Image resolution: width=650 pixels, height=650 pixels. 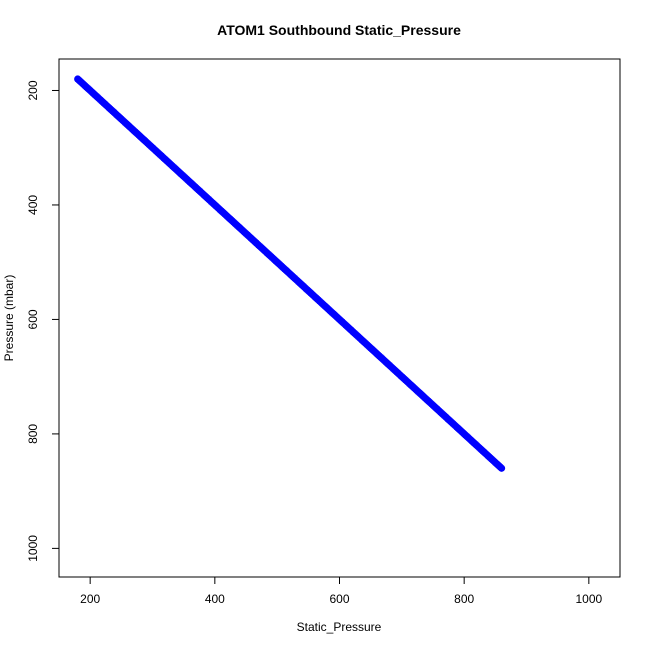 What do you see at coordinates (215, 599) in the screenshot?
I see `x-tick-label: 400` at bounding box center [215, 599].